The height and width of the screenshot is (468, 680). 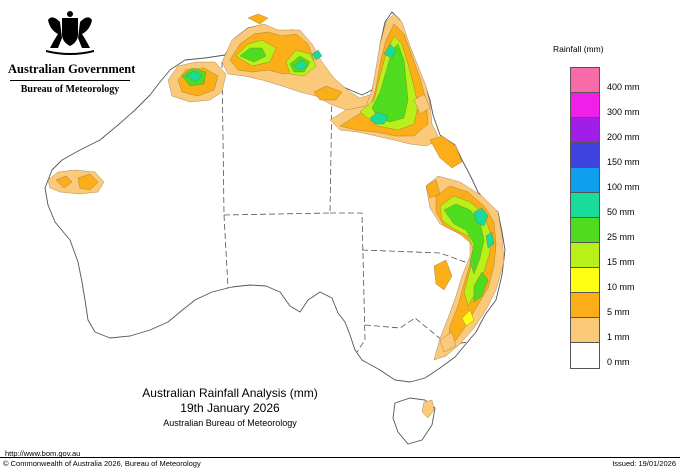 I want to click on legend-label: 5 mm, so click(x=618, y=312).